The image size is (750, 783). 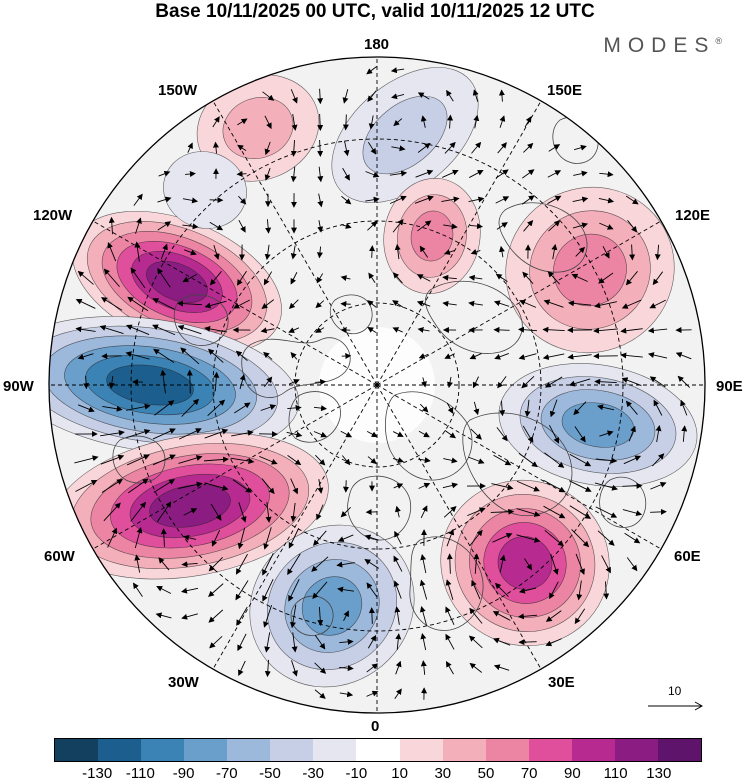 I want to click on lon-label-60e: 60E, so click(x=687, y=556).